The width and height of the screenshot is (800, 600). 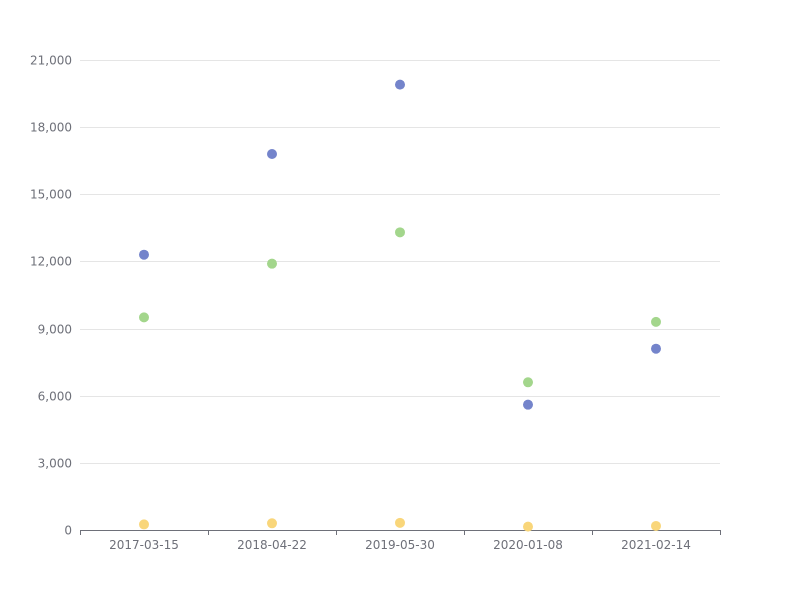 I want to click on y-tick-label: 0, so click(x=68, y=531).